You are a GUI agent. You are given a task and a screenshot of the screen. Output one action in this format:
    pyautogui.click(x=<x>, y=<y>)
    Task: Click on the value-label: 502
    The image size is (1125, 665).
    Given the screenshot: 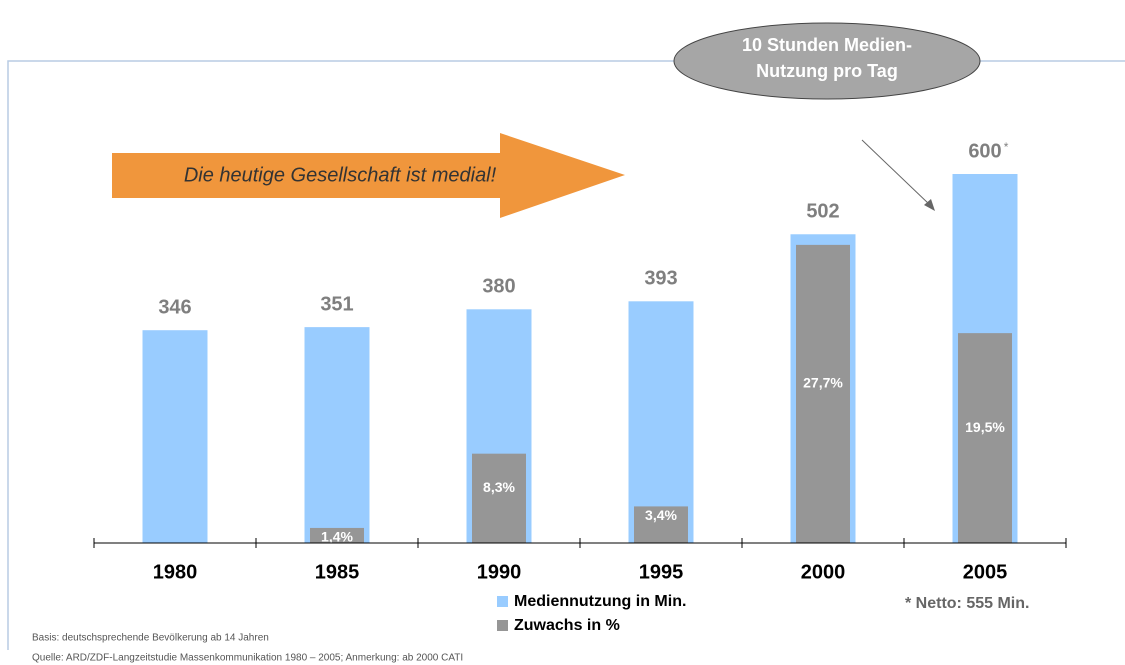 What is the action you would take?
    pyautogui.click(x=822, y=212)
    